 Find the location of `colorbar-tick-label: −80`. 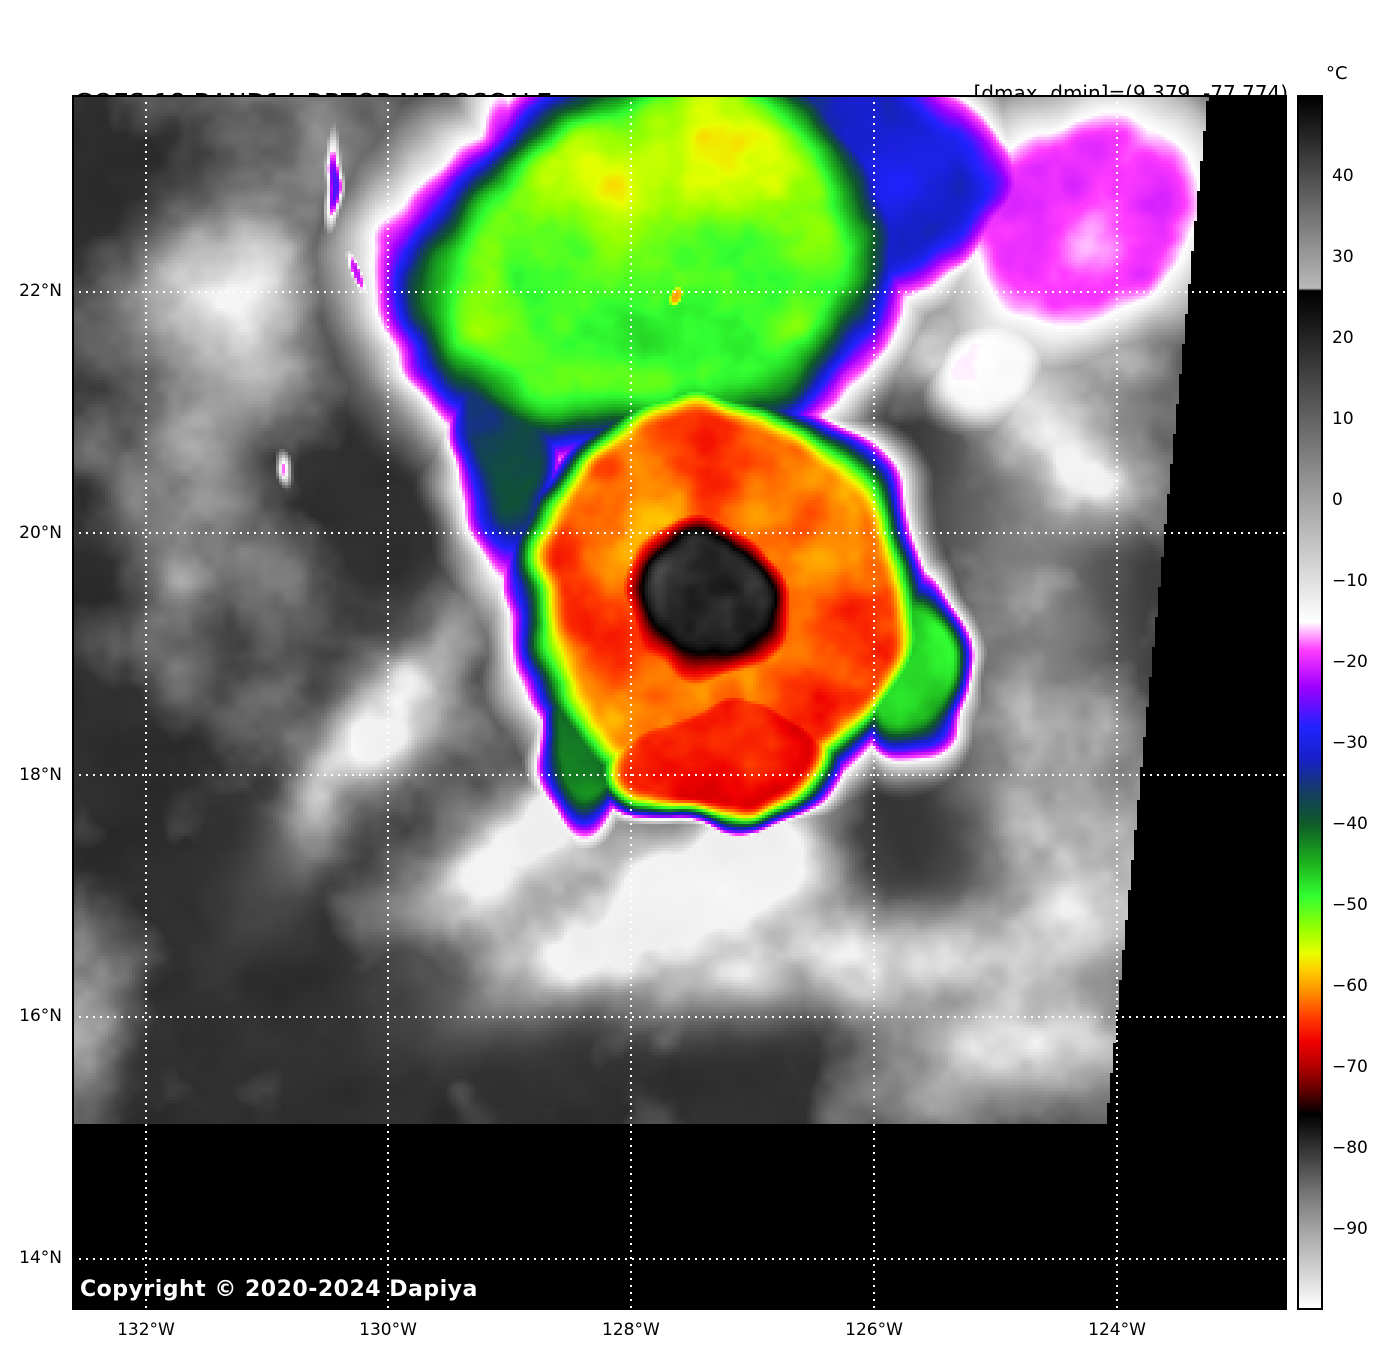

colorbar-tick-label: −80 is located at coordinates (1350, 1147).